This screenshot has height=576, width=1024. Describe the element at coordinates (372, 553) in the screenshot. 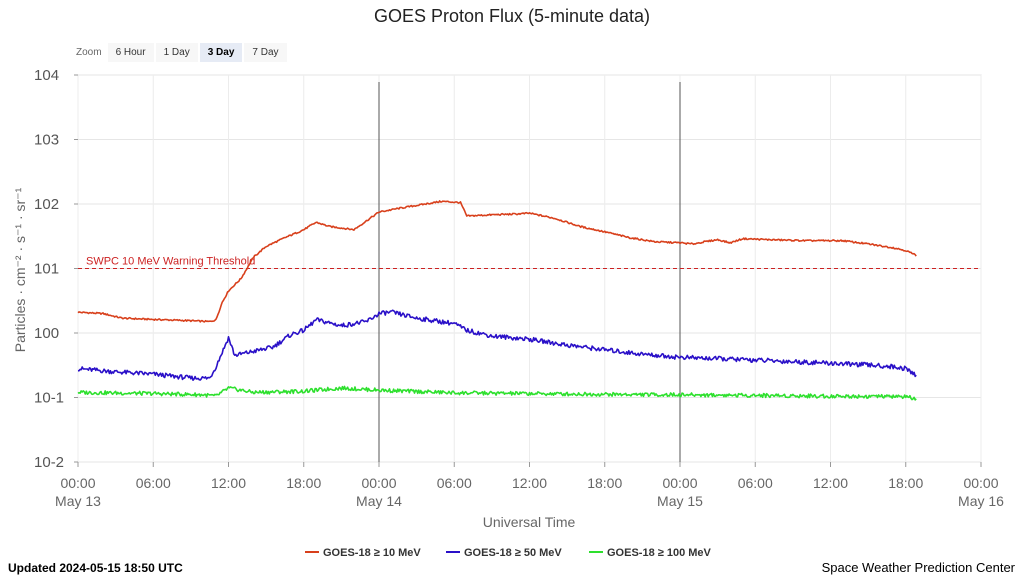

I see `legend-item-label: GOES-18 ≥ 10 MeV` at that location.